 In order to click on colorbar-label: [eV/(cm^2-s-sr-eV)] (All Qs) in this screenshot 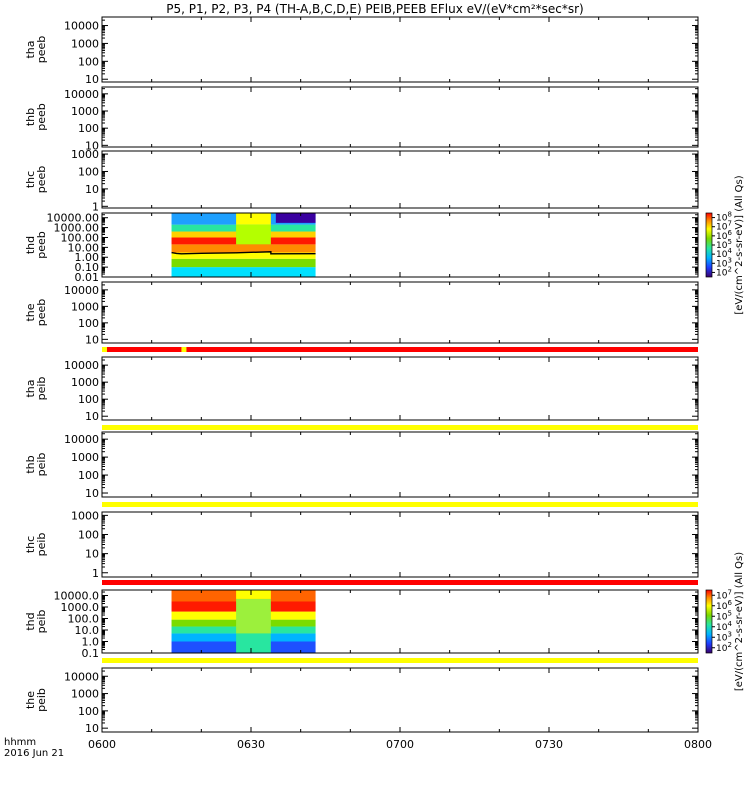, I will do `click(739, 621)`.